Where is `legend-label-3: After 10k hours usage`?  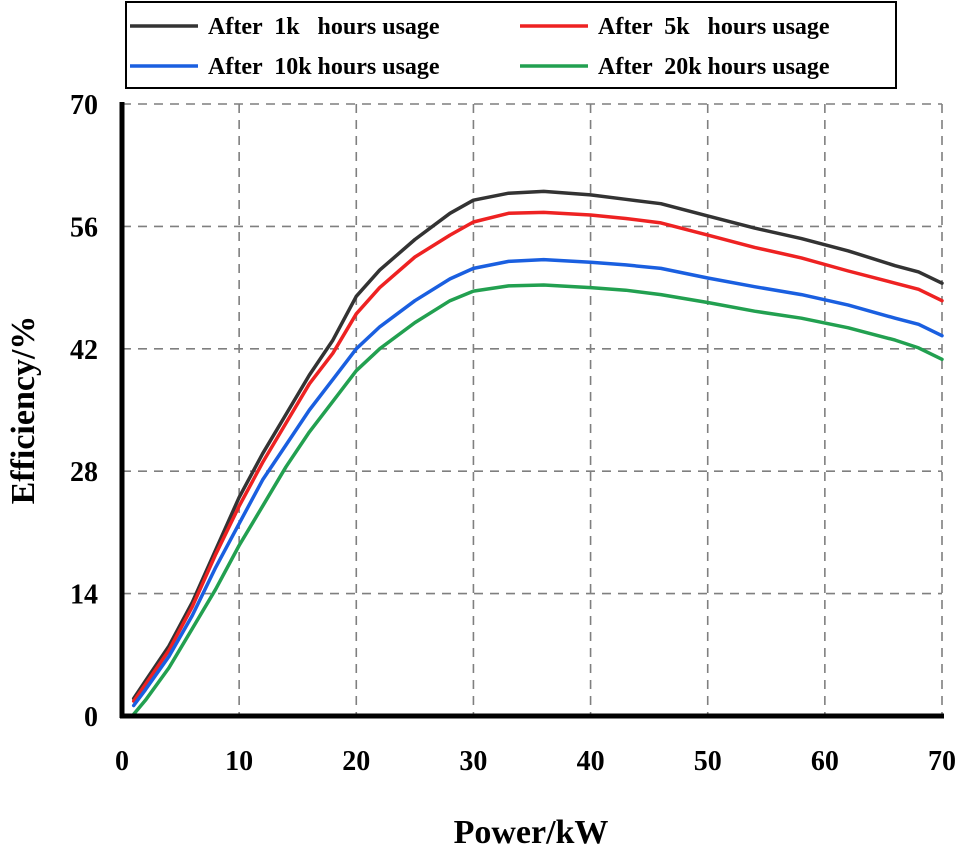
legend-label-3: After 10k hours usage is located at coordinates (324, 67).